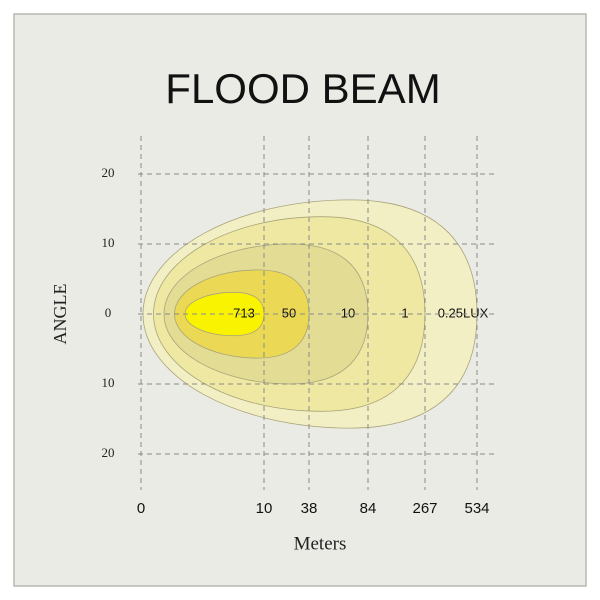 The width and height of the screenshot is (600, 600). What do you see at coordinates (309, 508) in the screenshot?
I see `x-tick-label: 38` at bounding box center [309, 508].